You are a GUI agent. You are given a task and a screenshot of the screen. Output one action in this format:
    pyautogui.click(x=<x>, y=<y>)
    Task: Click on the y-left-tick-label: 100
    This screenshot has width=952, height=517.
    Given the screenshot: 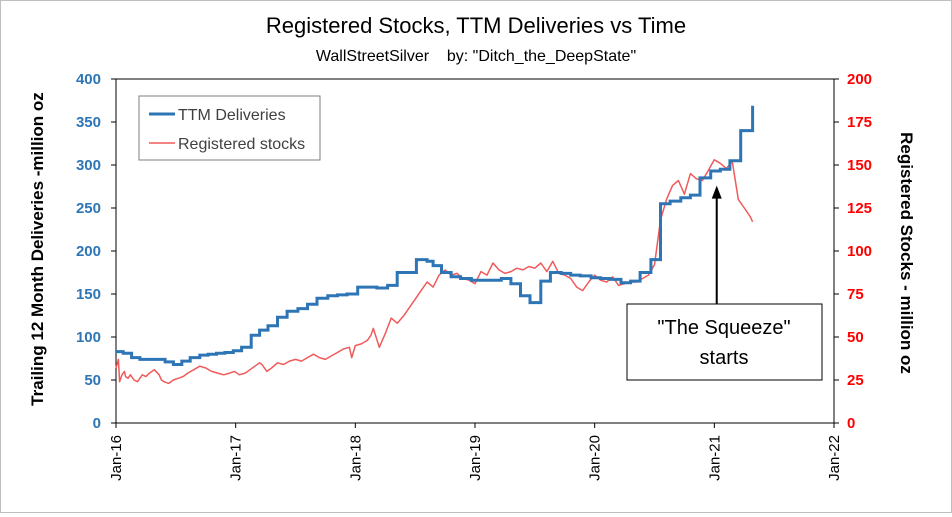 What is the action you would take?
    pyautogui.click(x=88, y=337)
    